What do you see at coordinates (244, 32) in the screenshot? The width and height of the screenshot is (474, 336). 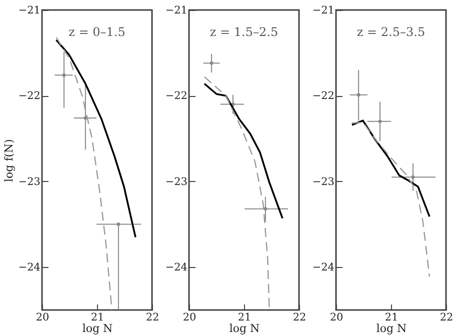 I see `annotation: z = 1.5–2.5` at bounding box center [244, 32].